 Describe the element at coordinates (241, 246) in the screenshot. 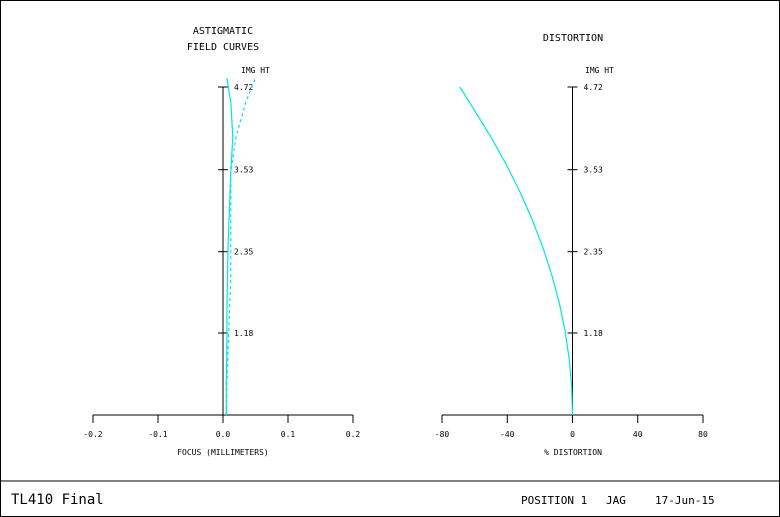

I see `astig-series-dashed-line` at that location.